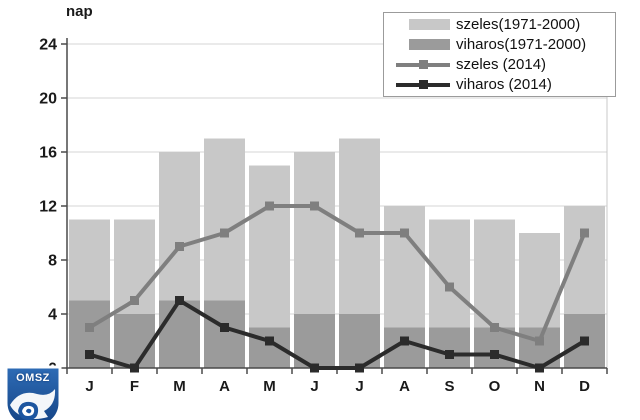 The height and width of the screenshot is (420, 640). Describe the element at coordinates (494, 347) in the screenshot. I see `bar-viharos------------O9` at that location.